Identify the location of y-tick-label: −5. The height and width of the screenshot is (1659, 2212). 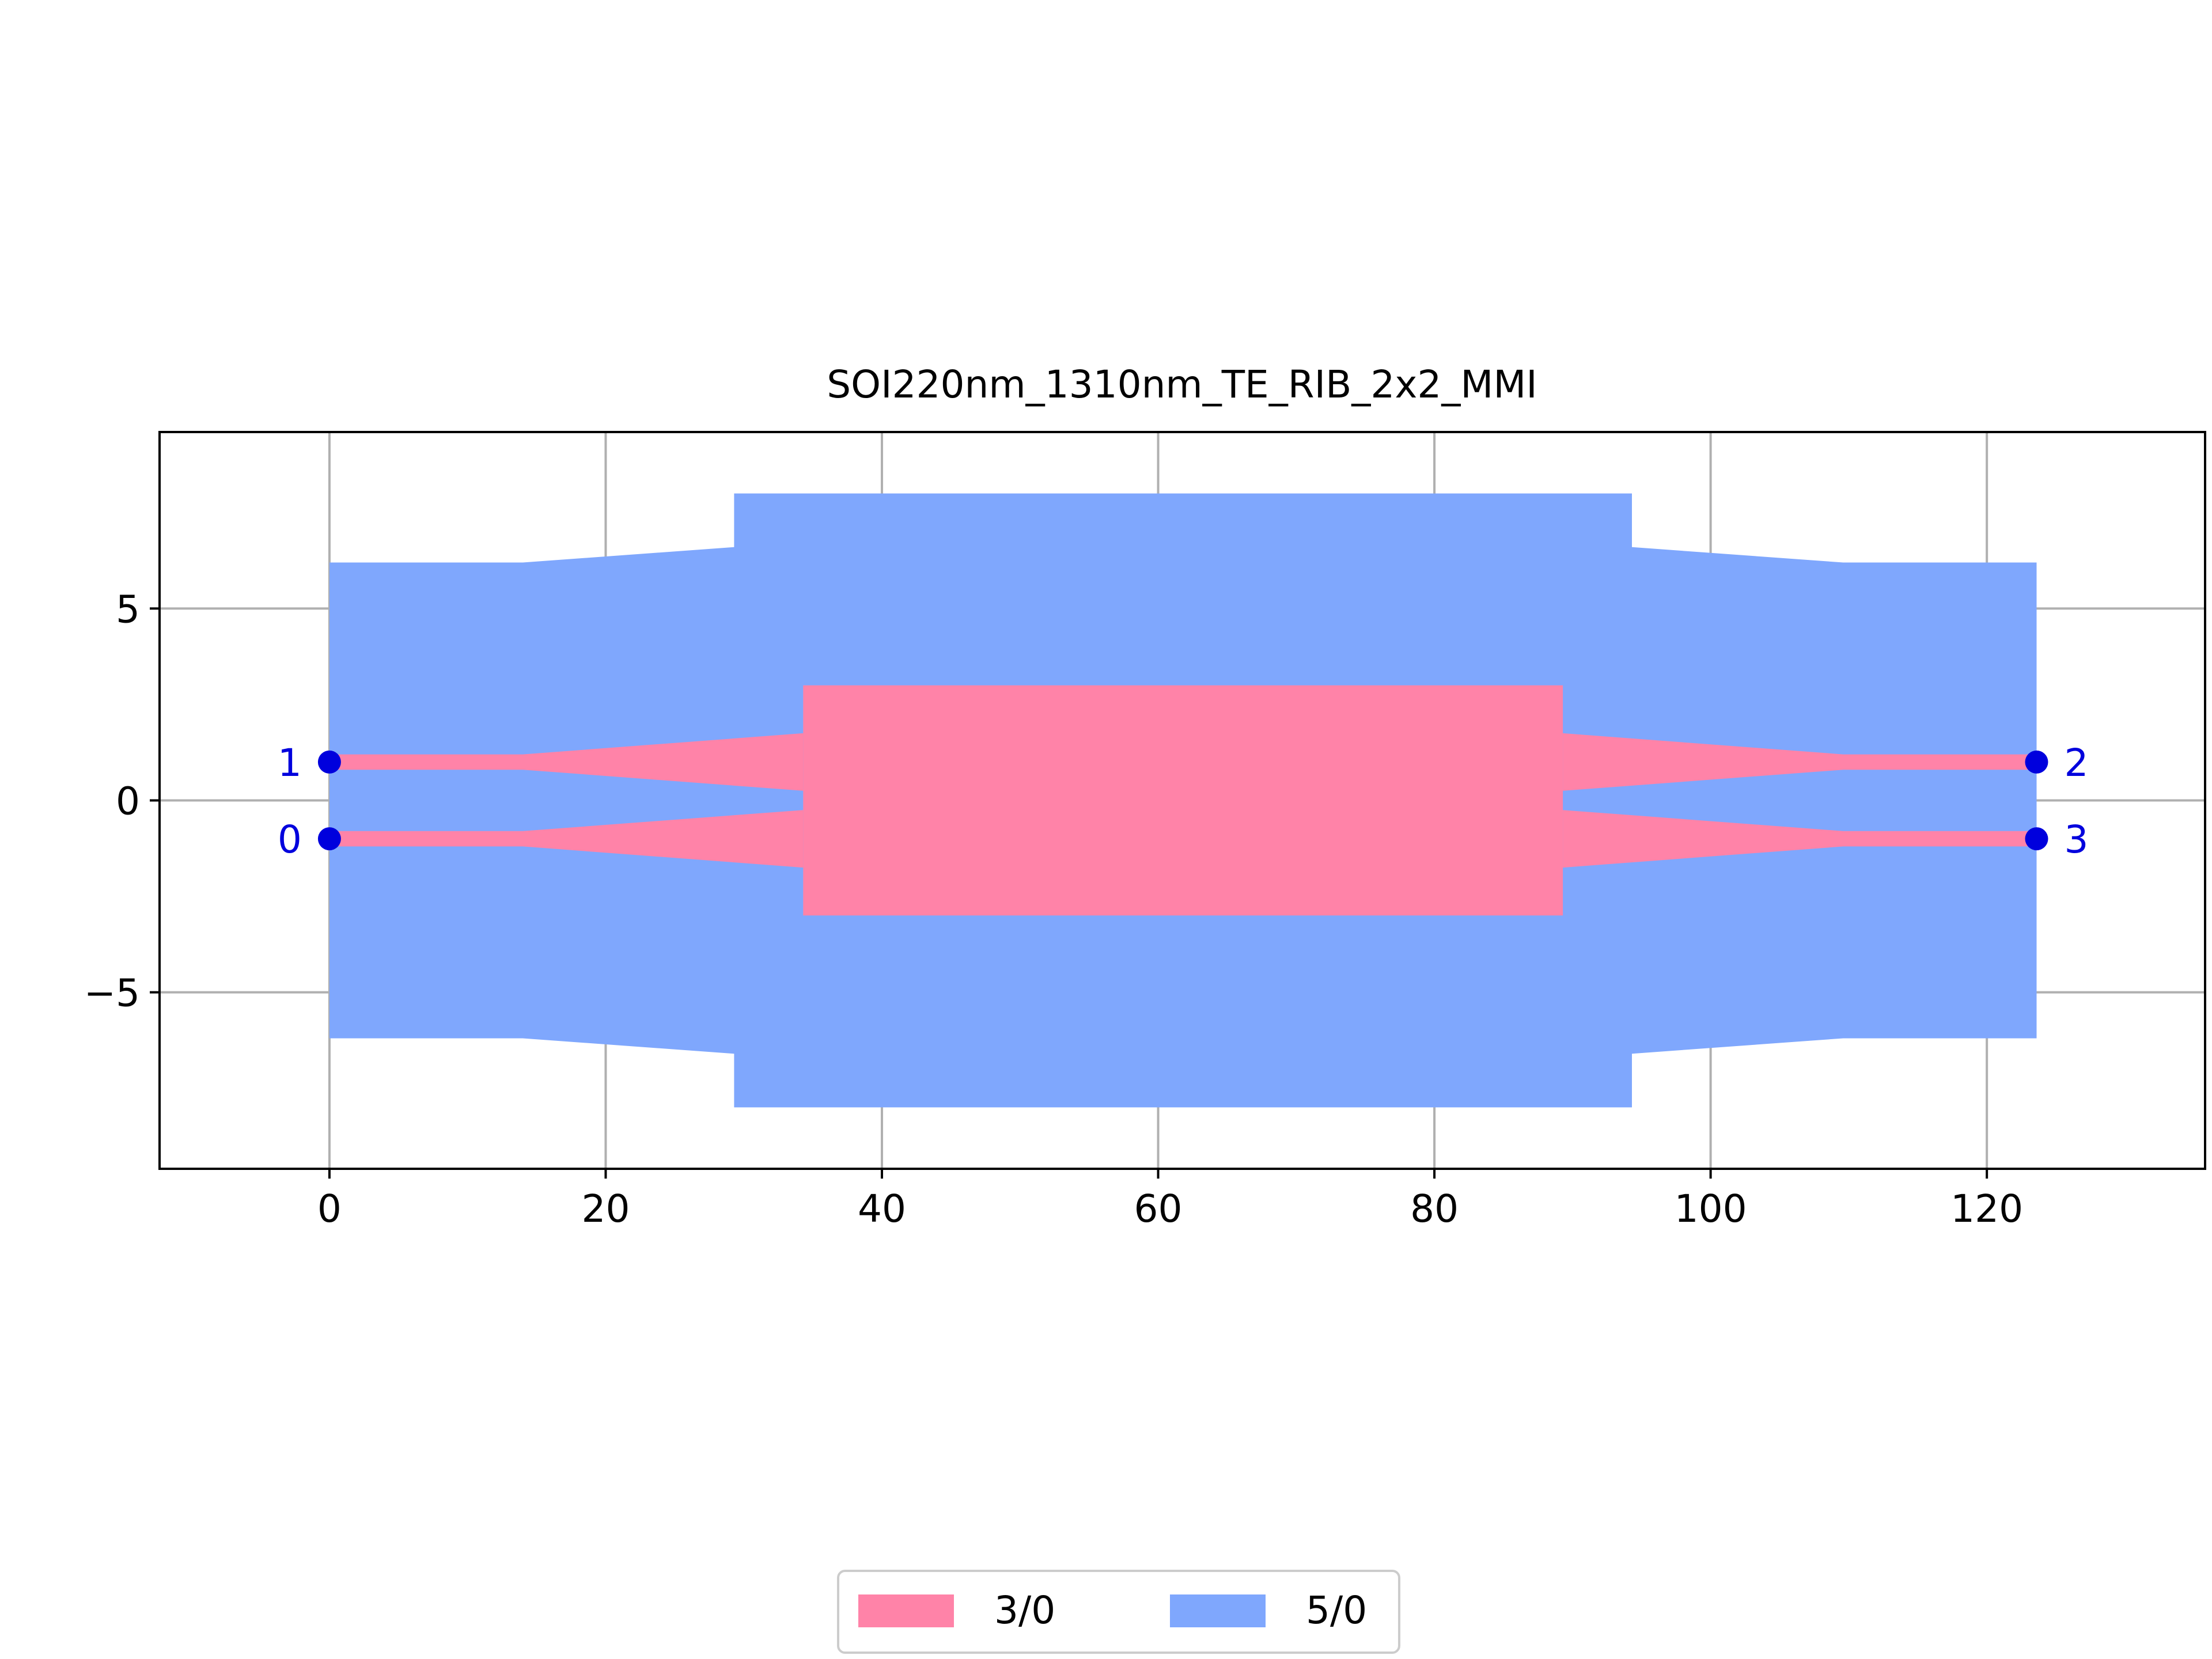
(112, 993).